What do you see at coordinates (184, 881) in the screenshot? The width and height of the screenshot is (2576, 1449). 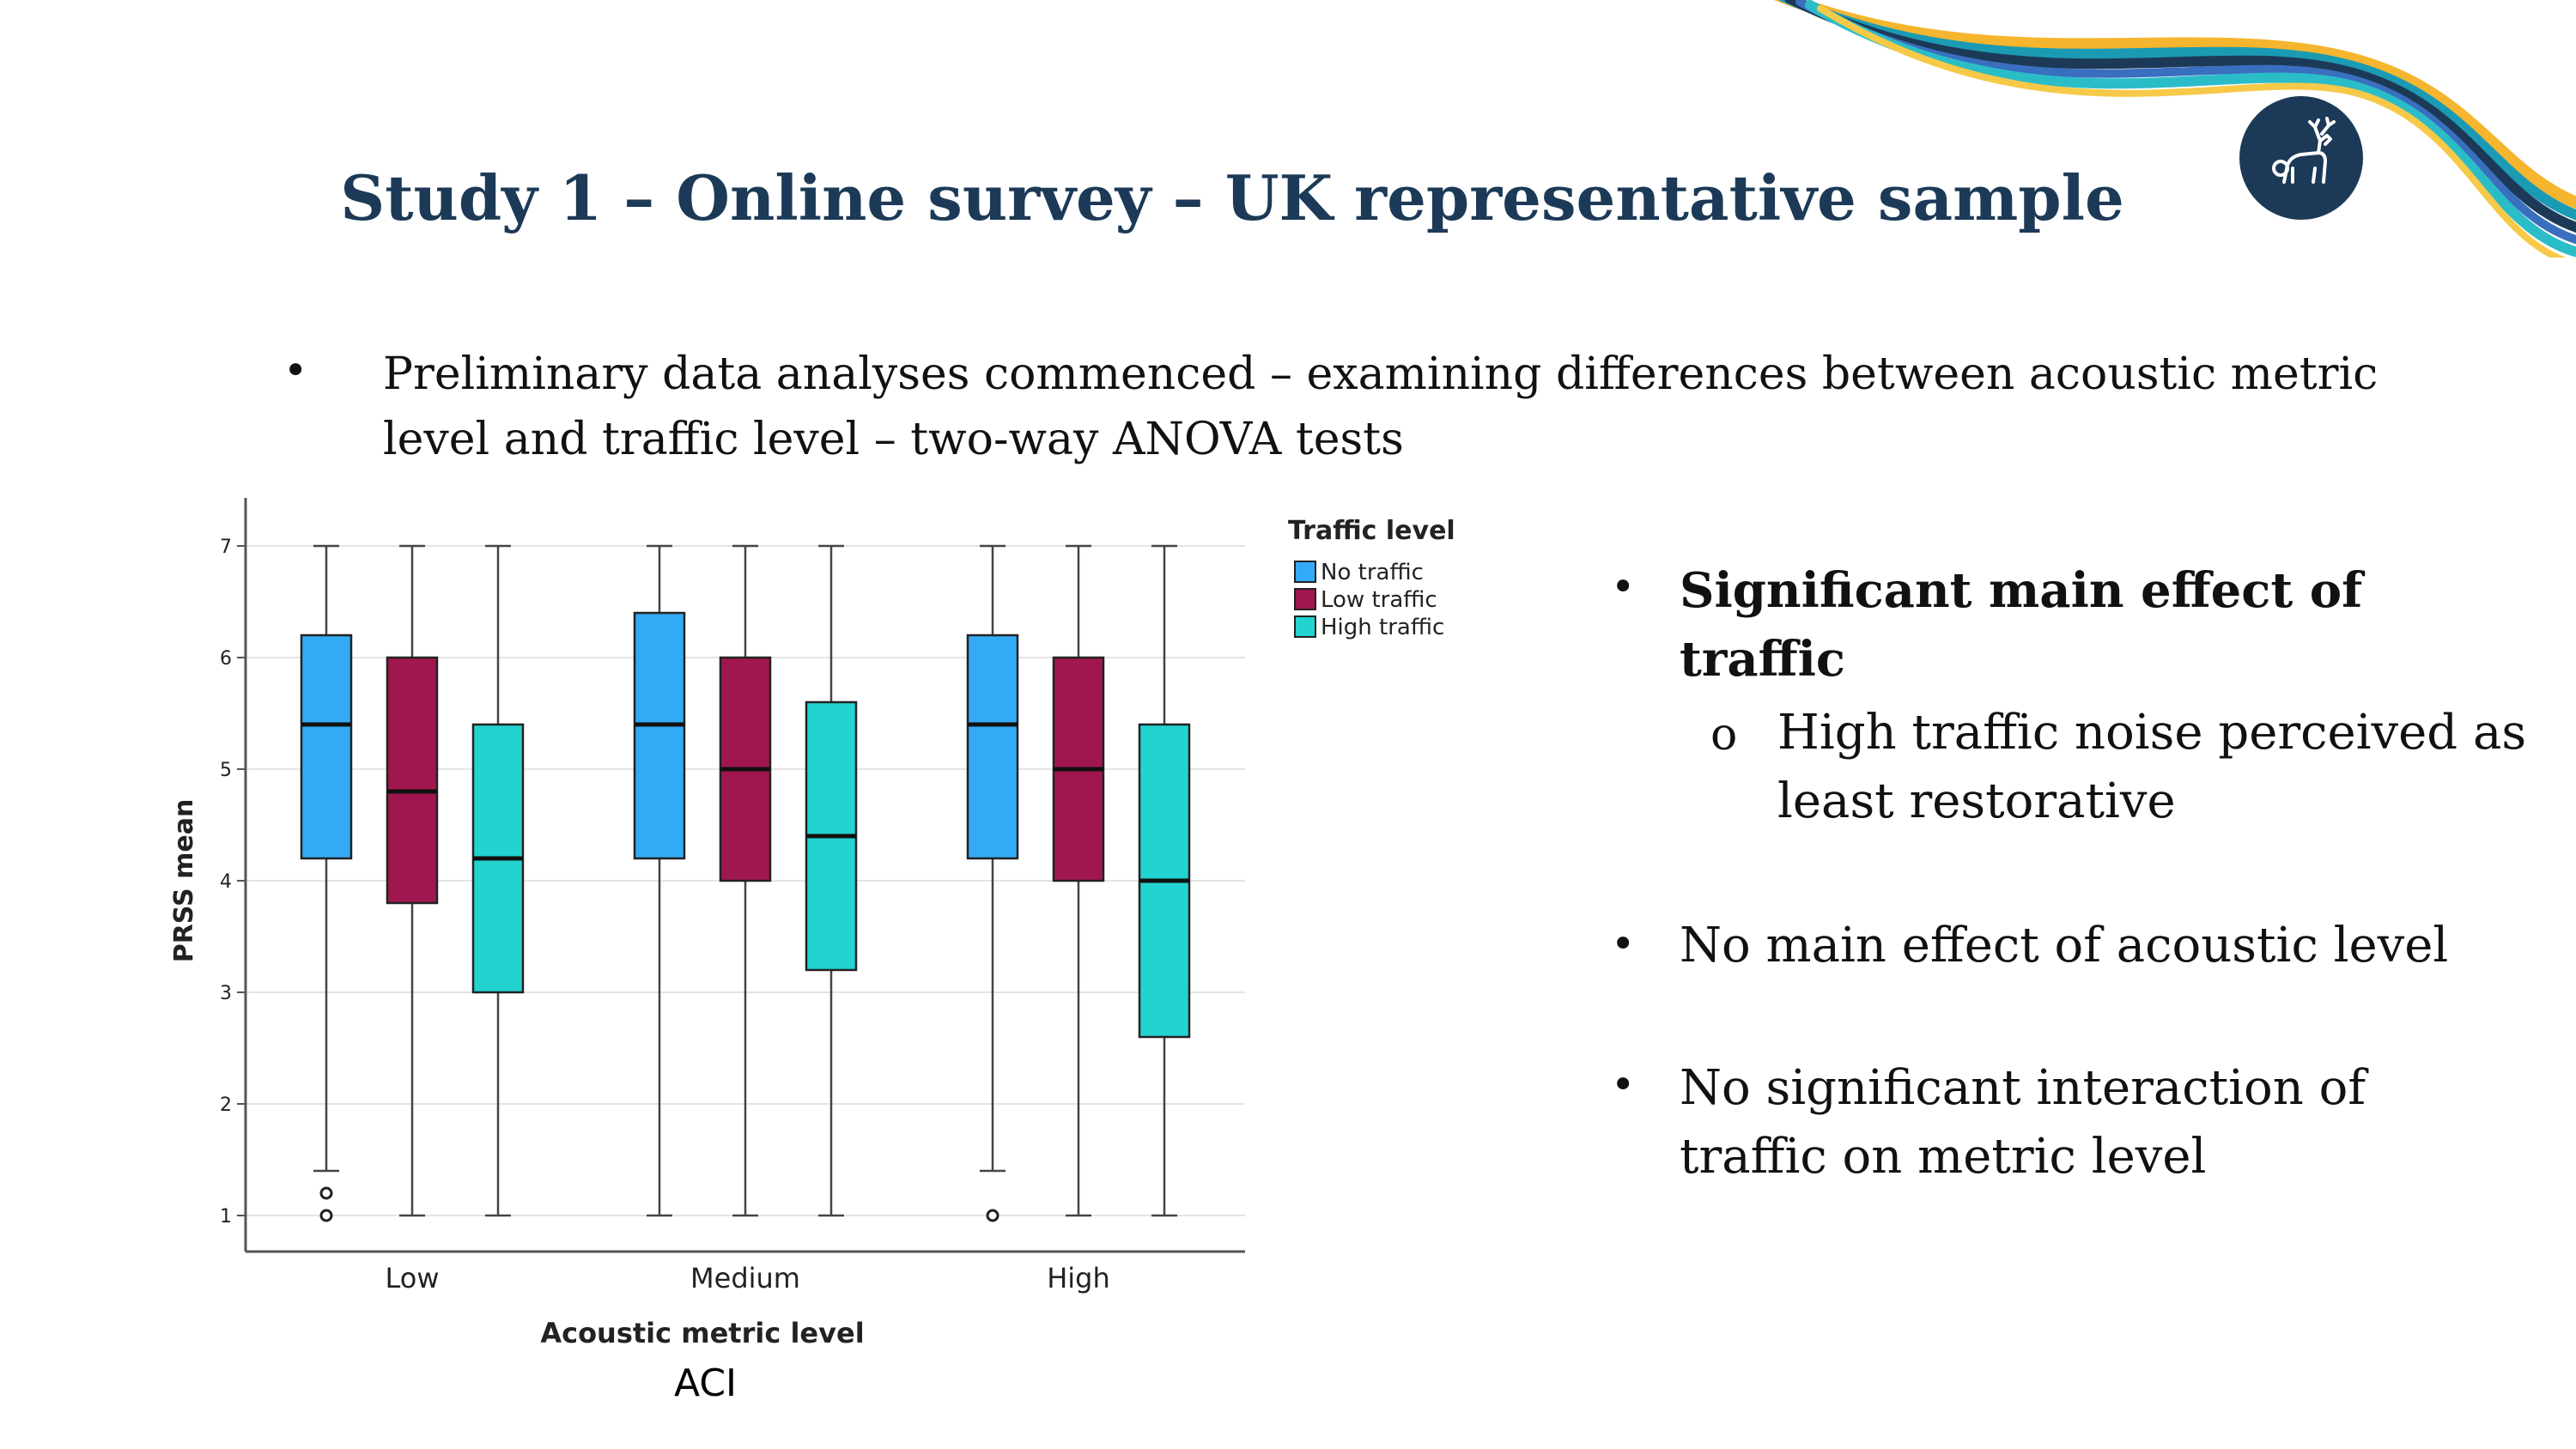 I see `y-axis-title: PRSS mean` at bounding box center [184, 881].